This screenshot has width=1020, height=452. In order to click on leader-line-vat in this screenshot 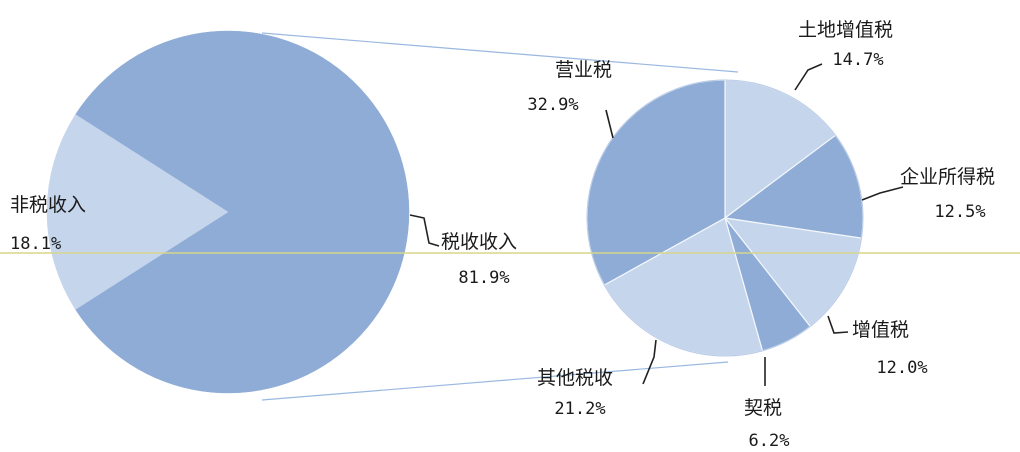, I will do `click(838, 324)`.